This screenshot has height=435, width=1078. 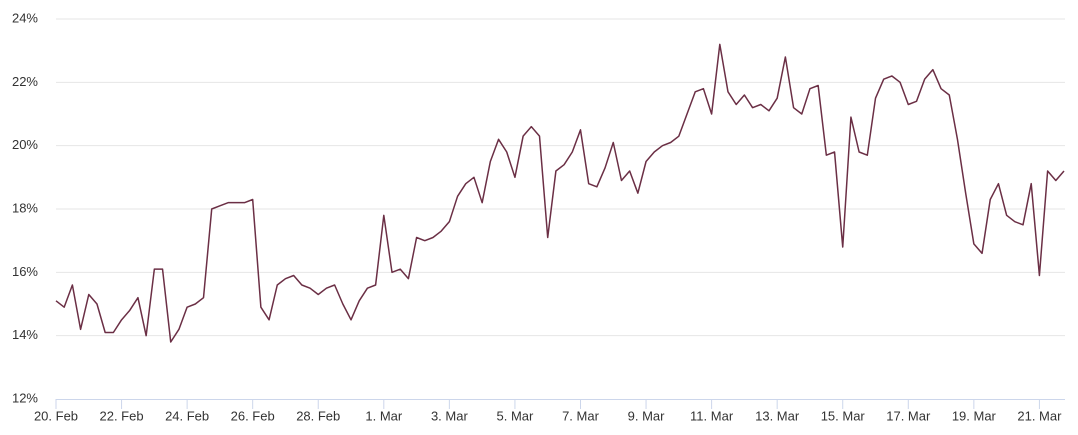 What do you see at coordinates (253, 415) in the screenshot?
I see `x-tick-label: 26. Feb` at bounding box center [253, 415].